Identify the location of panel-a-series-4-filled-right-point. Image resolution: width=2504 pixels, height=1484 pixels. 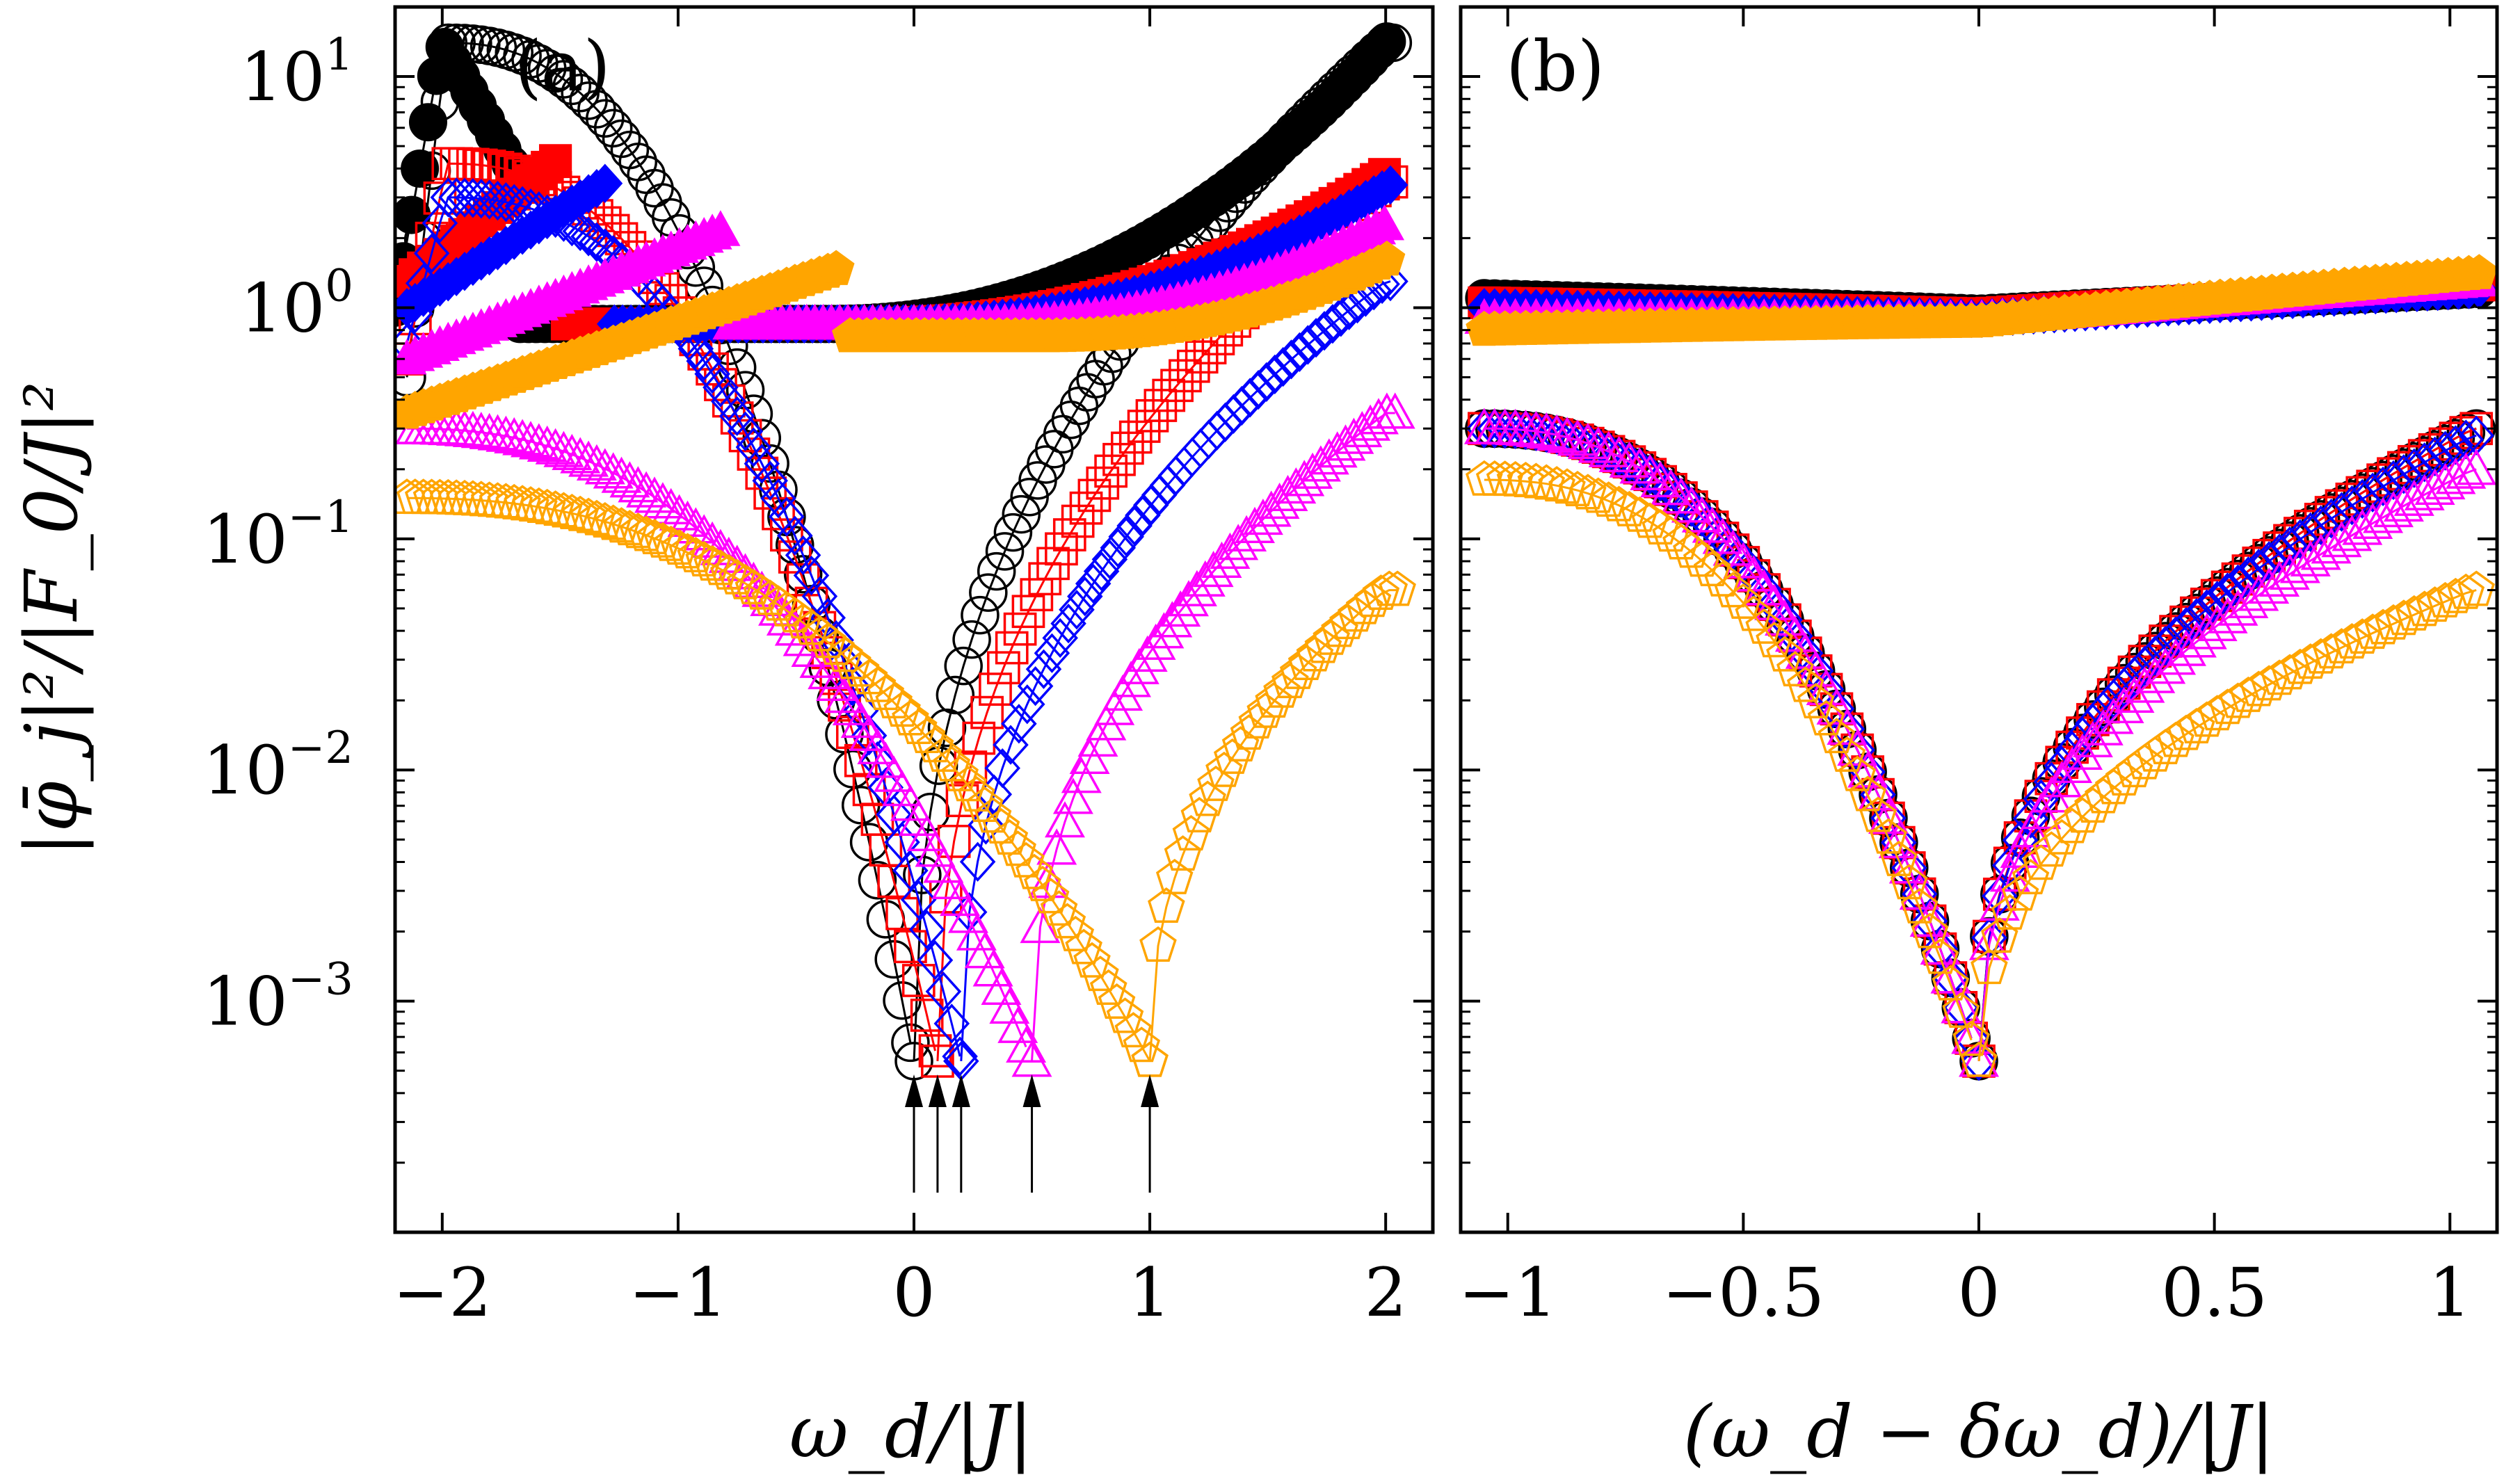
(1387, 258).